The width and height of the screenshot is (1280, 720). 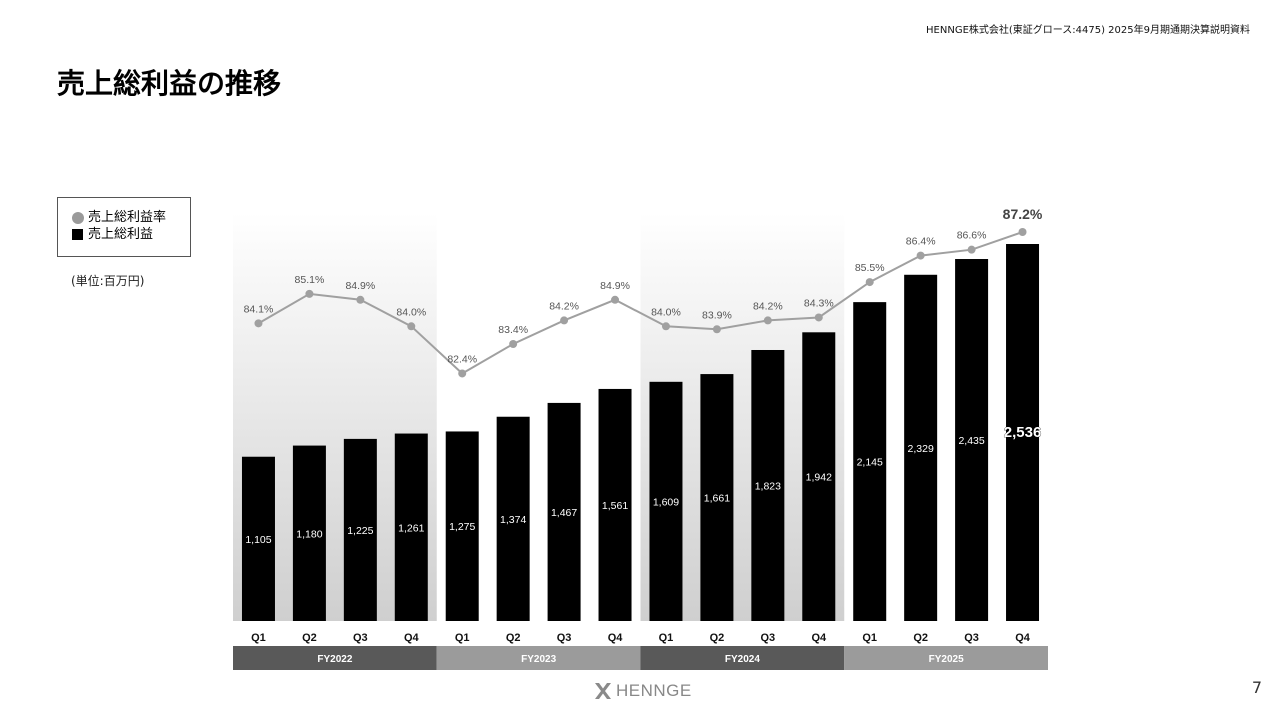 I want to click on bar-value-label: 1,180, so click(x=309, y=534).